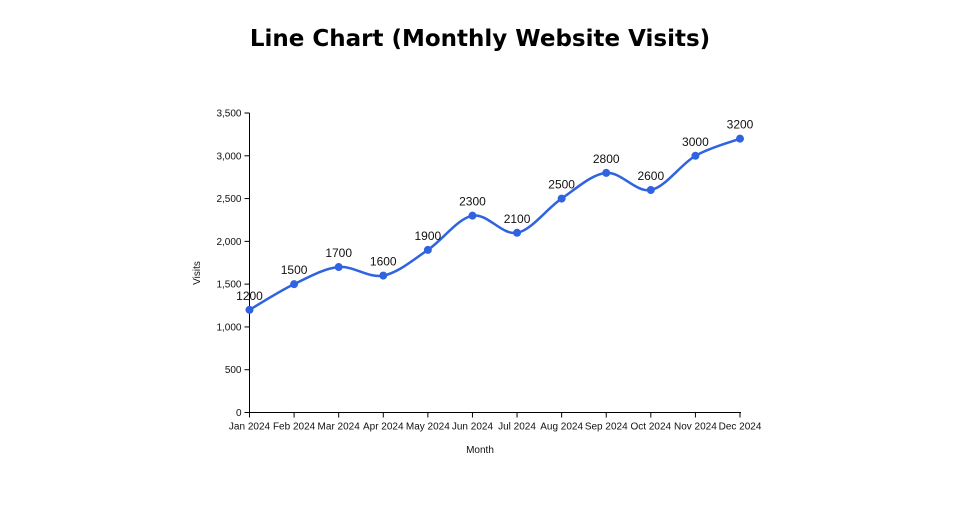  Describe the element at coordinates (233, 370) in the screenshot. I see `y-tick-label: 500` at that location.